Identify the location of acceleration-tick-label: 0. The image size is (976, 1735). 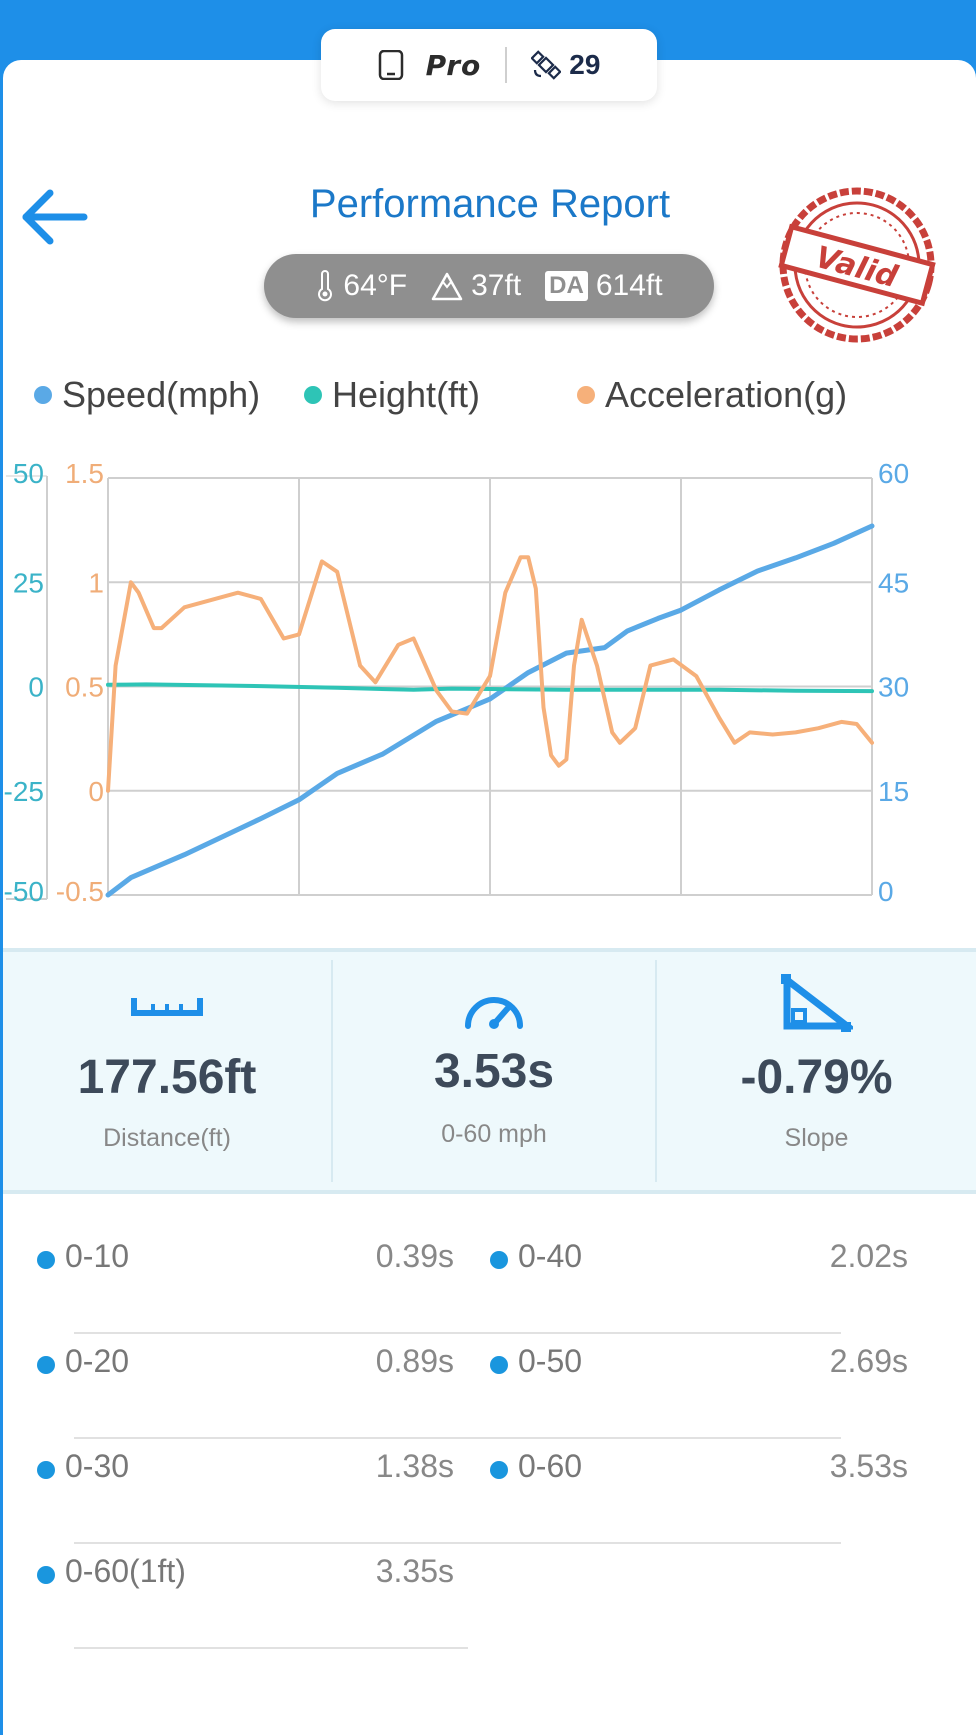
(96, 791).